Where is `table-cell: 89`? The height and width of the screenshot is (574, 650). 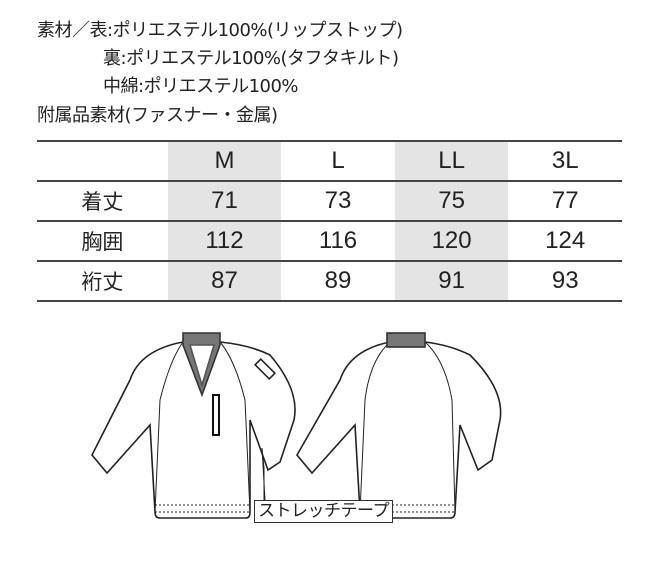 table-cell: 89 is located at coordinates (338, 281).